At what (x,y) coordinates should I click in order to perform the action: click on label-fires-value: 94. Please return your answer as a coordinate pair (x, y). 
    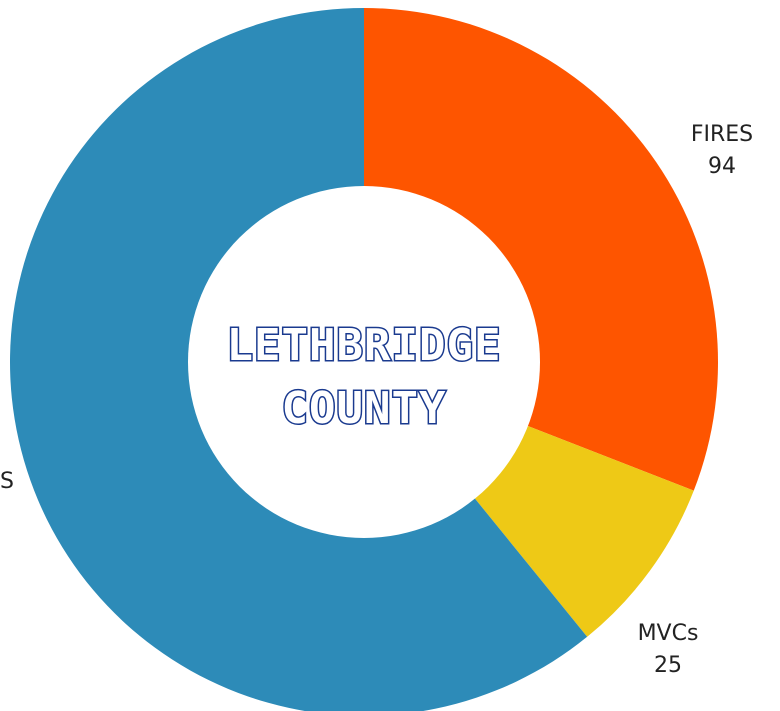
    Looking at the image, I should click on (722, 166).